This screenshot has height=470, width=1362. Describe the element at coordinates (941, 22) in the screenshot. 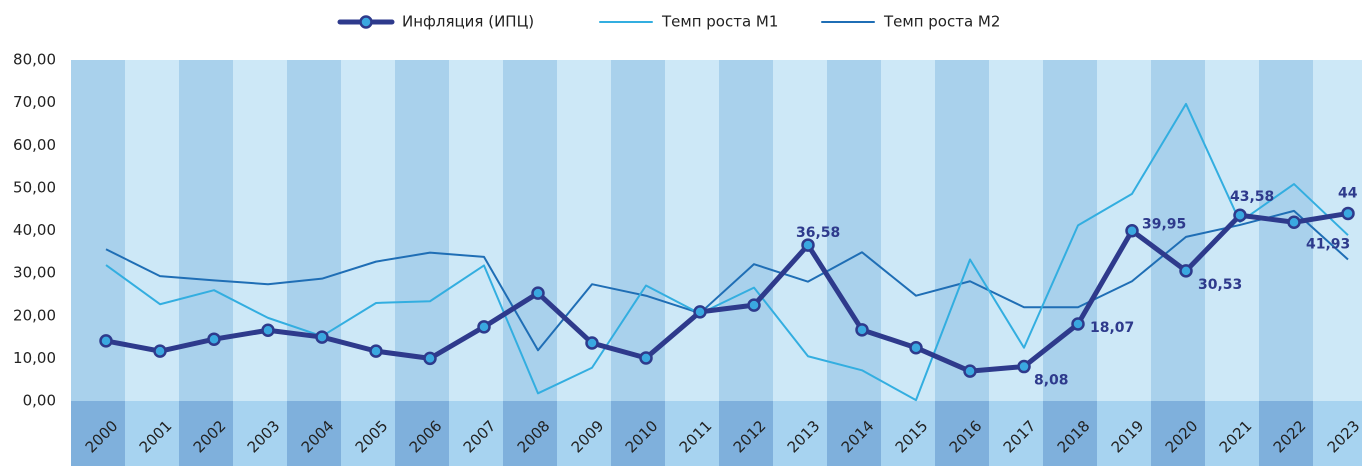

I see `legend-label: Темп роста М2` at that location.